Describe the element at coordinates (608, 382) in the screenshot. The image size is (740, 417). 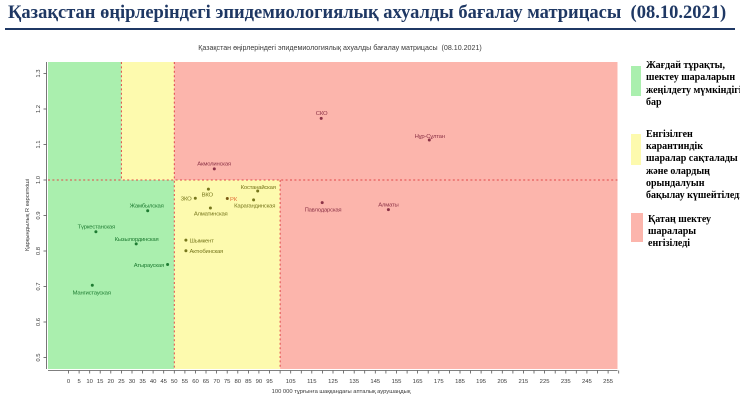
I see `svg-text: 255` at that location.